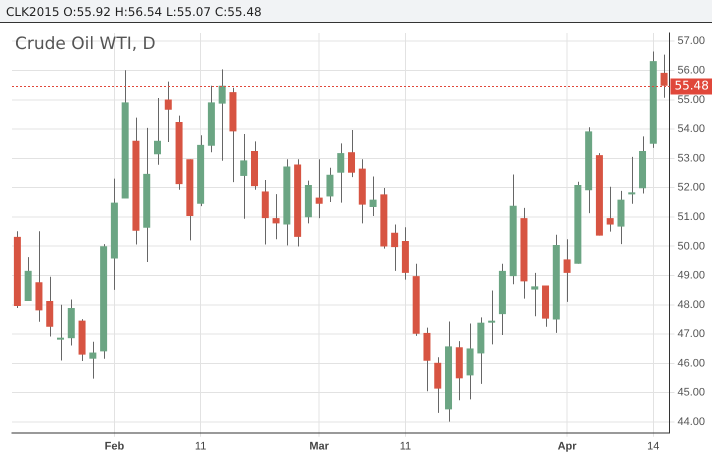 This screenshot has width=712, height=457. What do you see at coordinates (691, 100) in the screenshot?
I see `y-tick-label: 55.00` at bounding box center [691, 100].